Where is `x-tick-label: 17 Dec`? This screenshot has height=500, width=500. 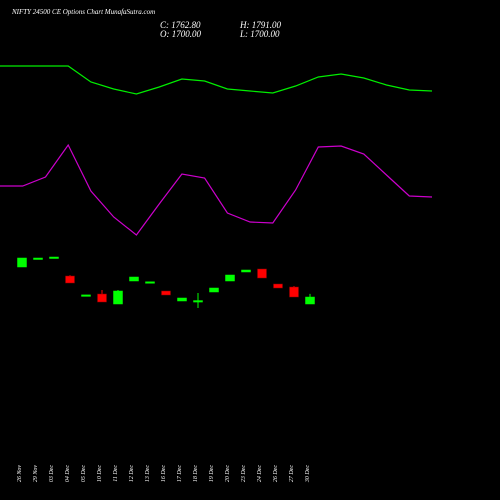
x-tick-label: 17 Dec is located at coordinates (180, 473).